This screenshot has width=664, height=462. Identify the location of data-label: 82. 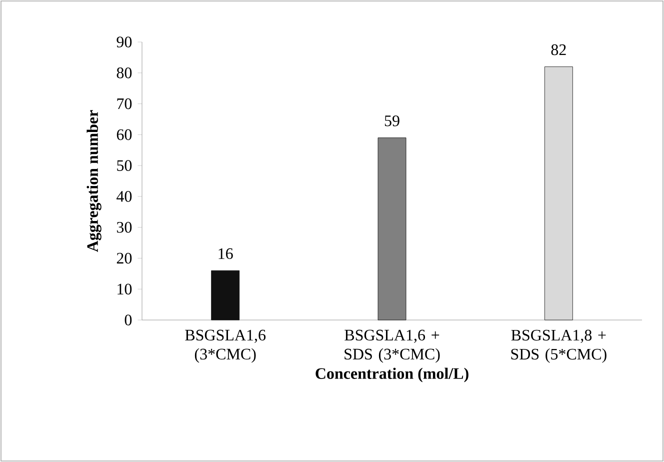
(558, 50).